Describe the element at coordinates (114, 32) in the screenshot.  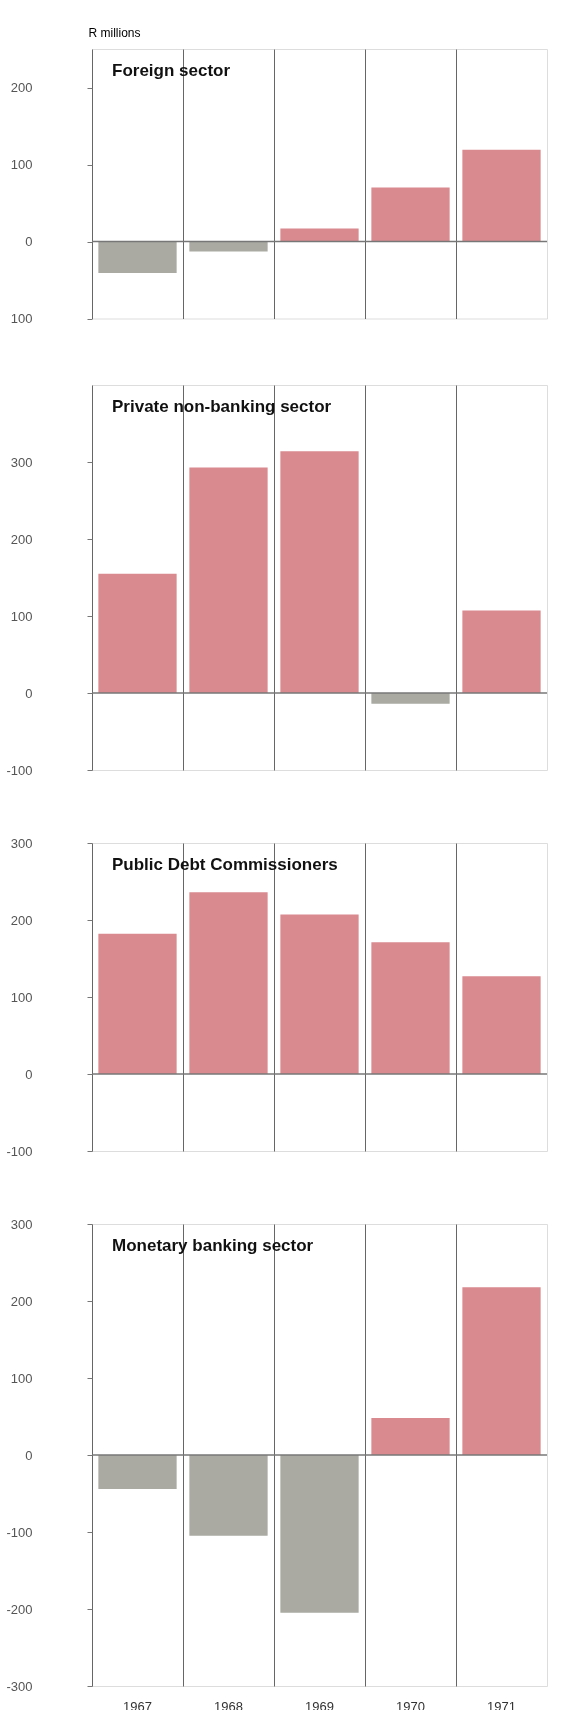
I see `y-axis-title: R millions` at that location.